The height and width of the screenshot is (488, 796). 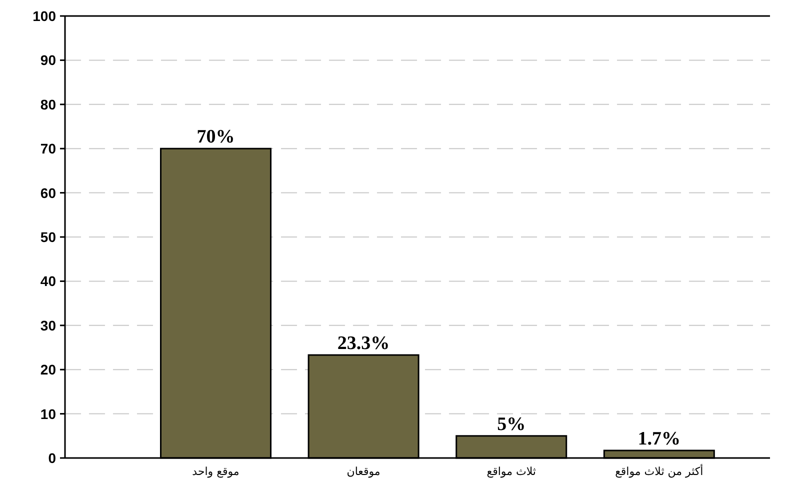 What do you see at coordinates (48, 60) in the screenshot?
I see `y-tick-label: 90` at bounding box center [48, 60].